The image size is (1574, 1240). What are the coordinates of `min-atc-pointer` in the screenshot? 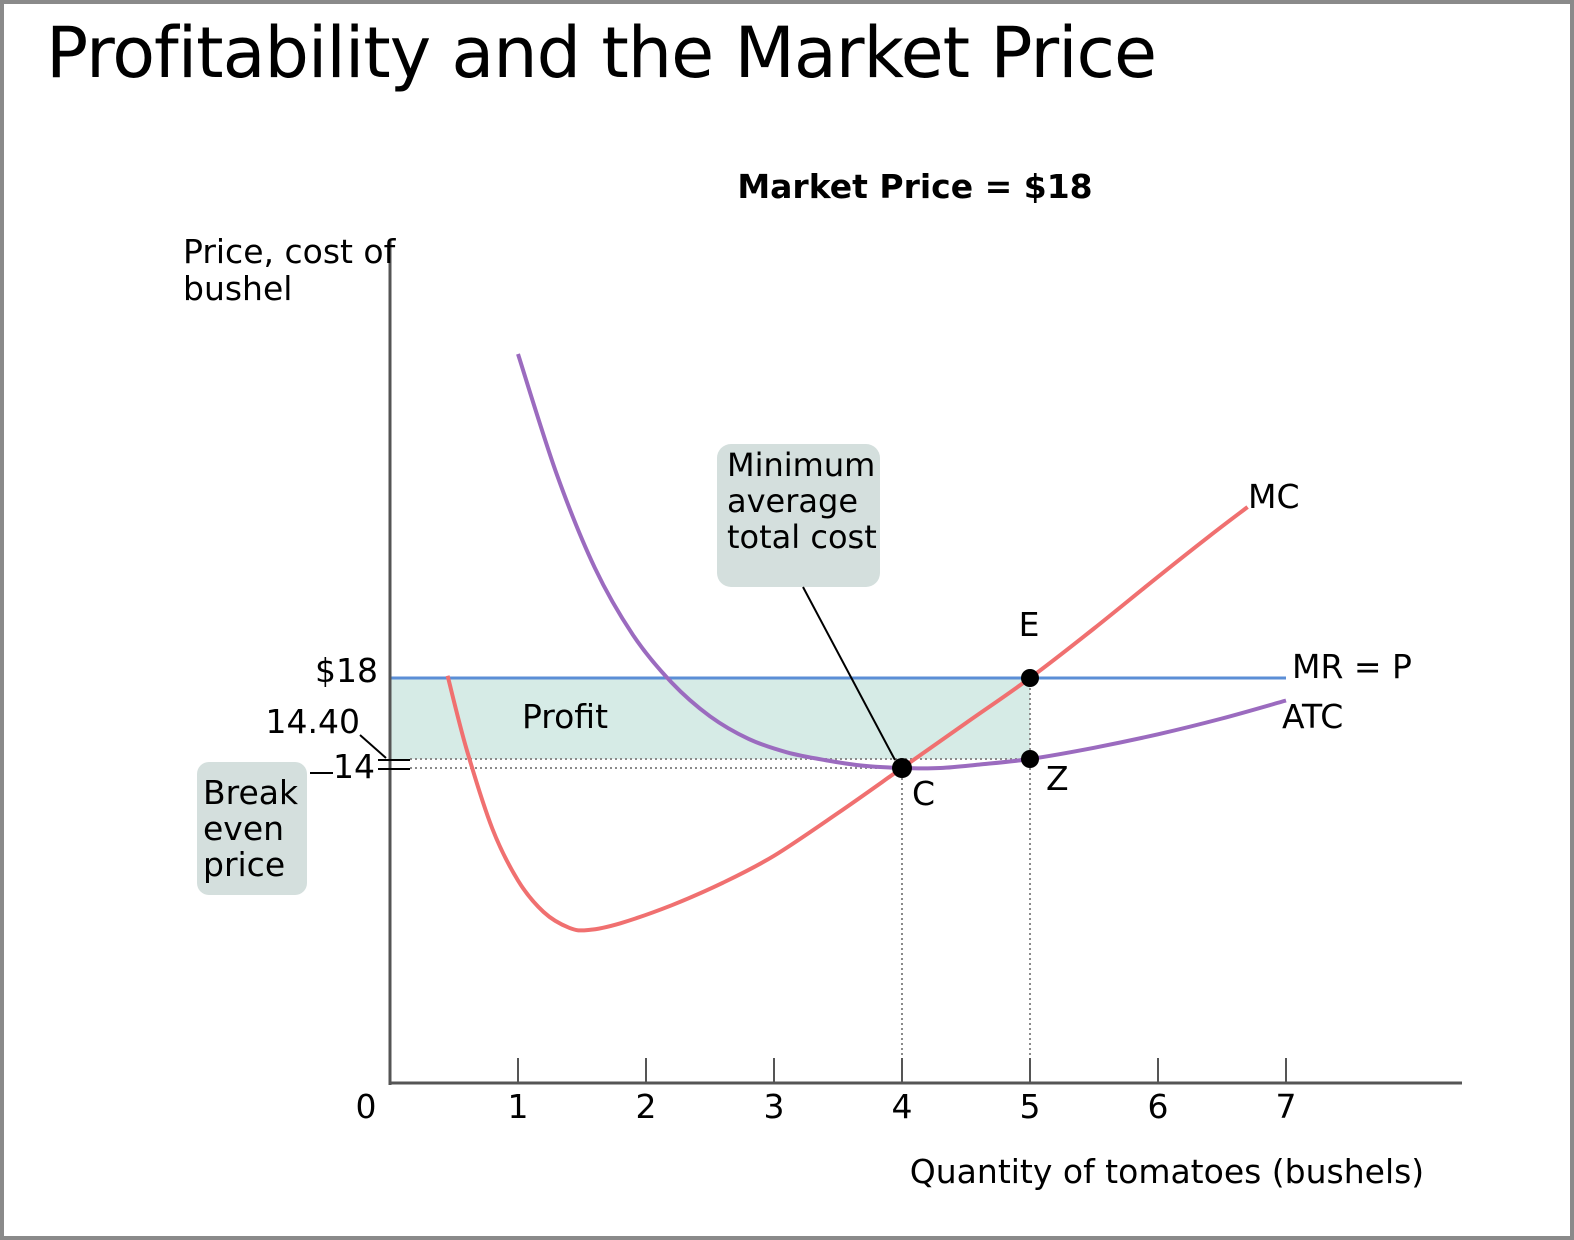 It's located at (849, 673).